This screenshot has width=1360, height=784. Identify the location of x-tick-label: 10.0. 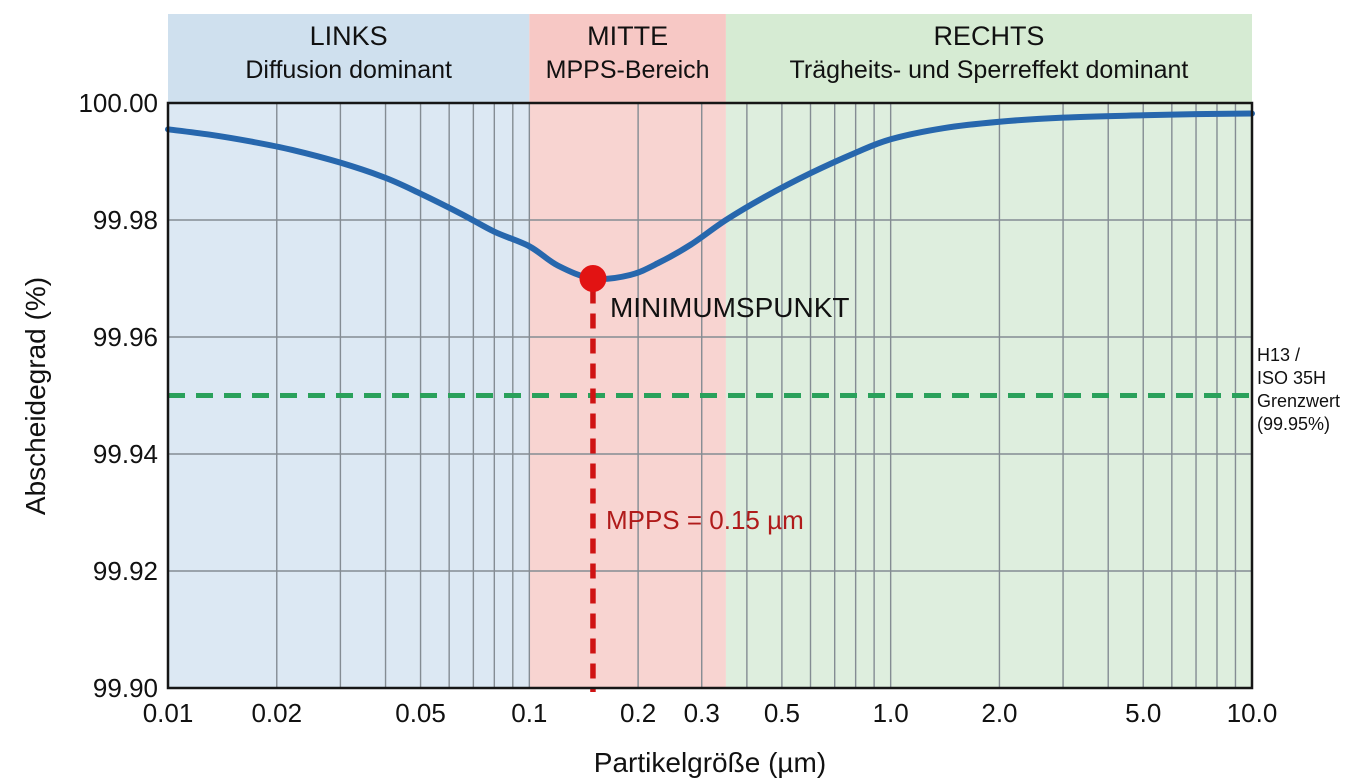
(1252, 713).